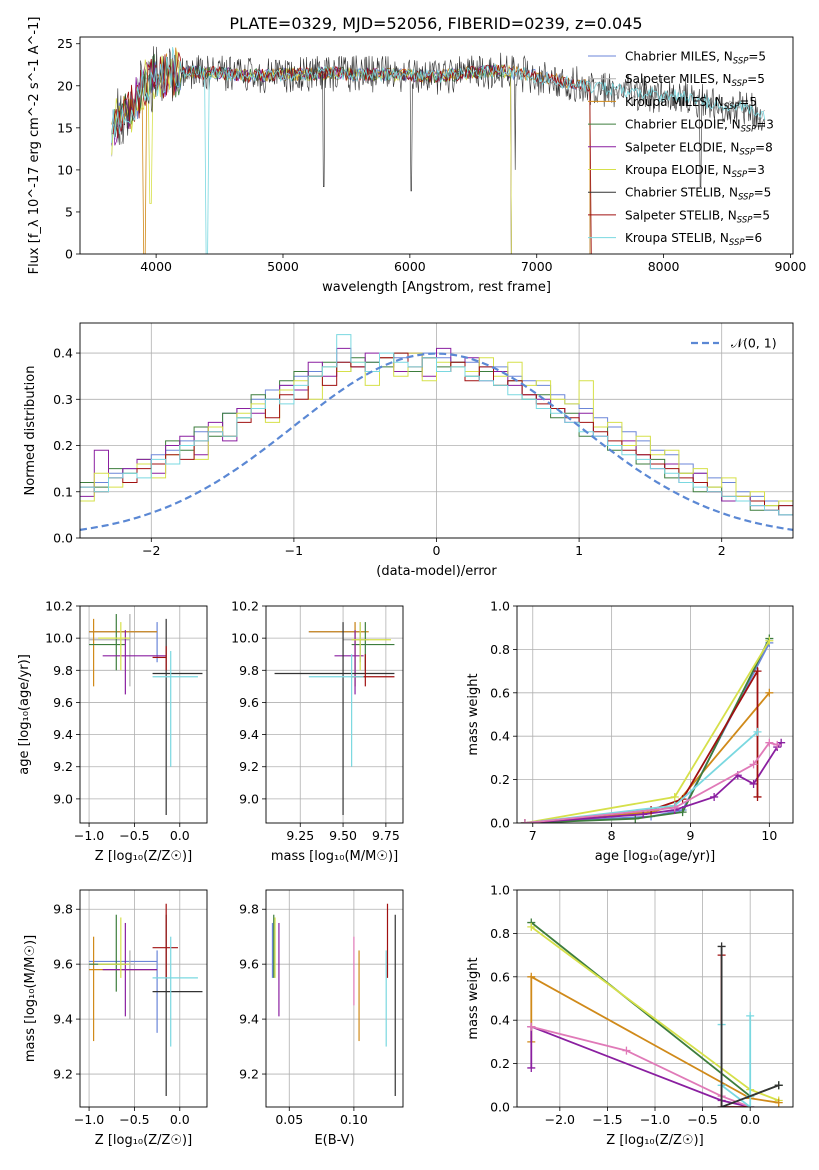  Describe the element at coordinates (134, 1119) in the screenshot. I see `x-tick-label: −0.5` at that location.